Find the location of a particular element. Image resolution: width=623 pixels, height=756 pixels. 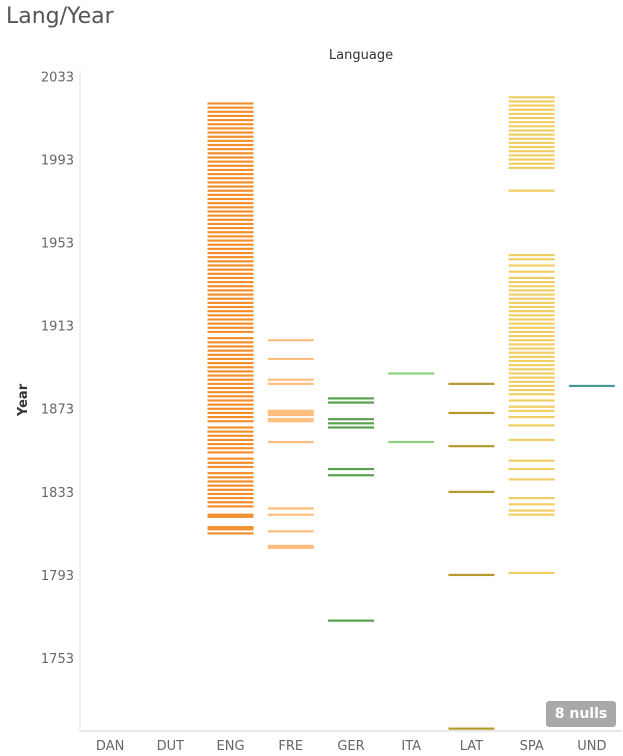

x-tick-label: ITA is located at coordinates (411, 746).